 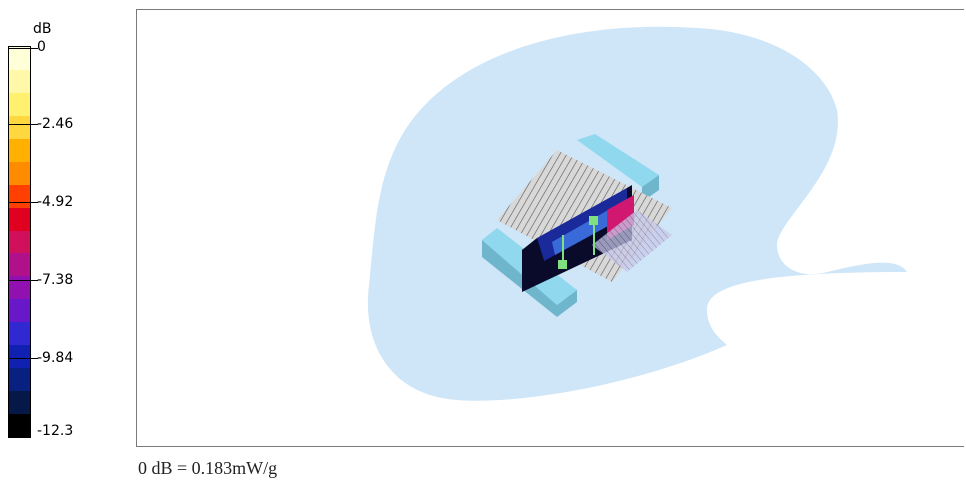 What do you see at coordinates (41, 47) in the screenshot?
I see `colorbar-tick-label: 0` at bounding box center [41, 47].